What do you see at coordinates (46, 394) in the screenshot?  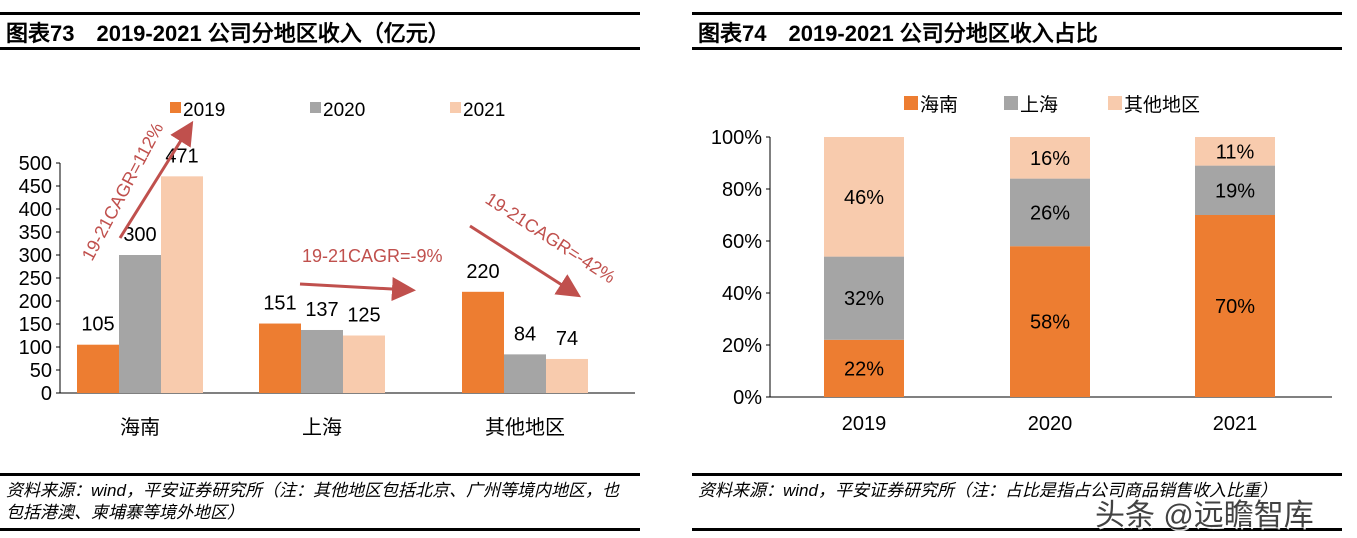 I see `y-tick-label: 0` at bounding box center [46, 394].